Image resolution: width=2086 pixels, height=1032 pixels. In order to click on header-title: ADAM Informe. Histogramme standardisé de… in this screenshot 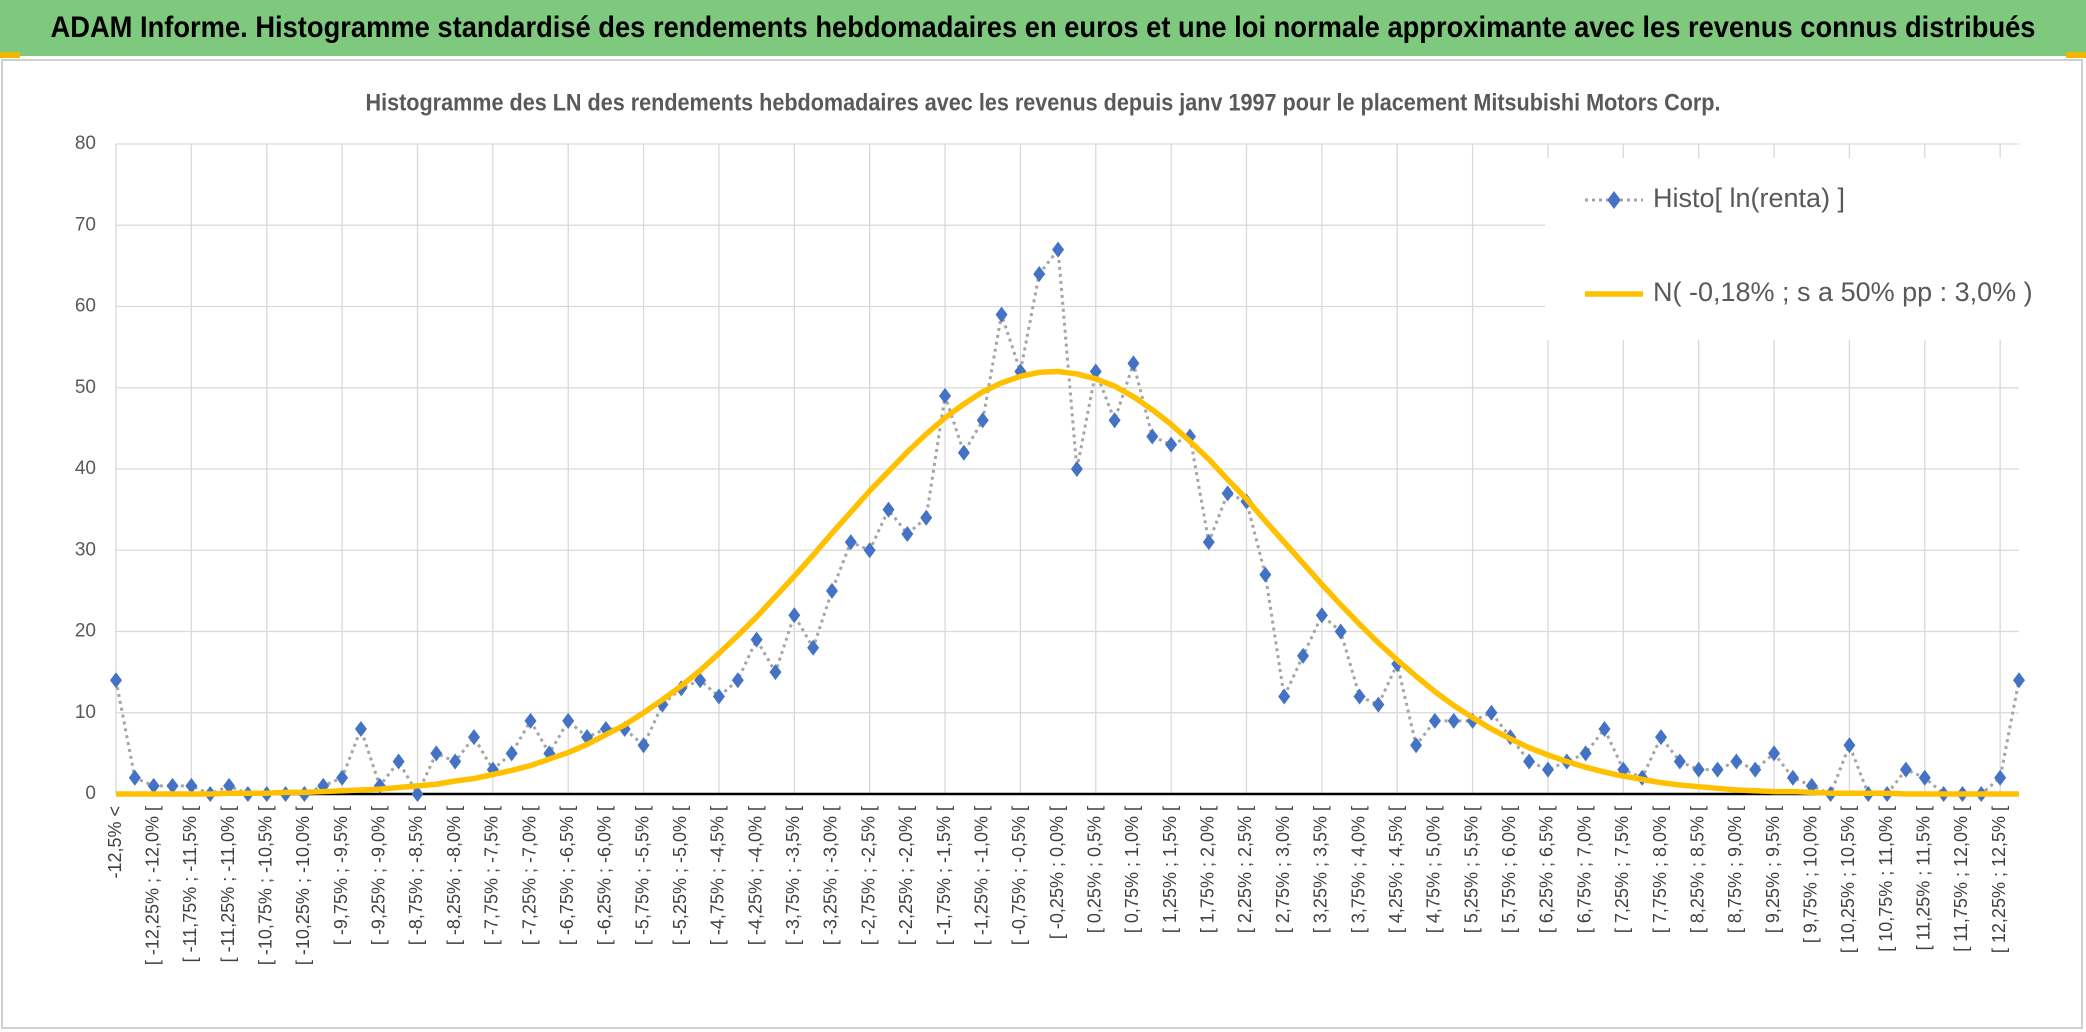, I will do `click(1043, 27)`.